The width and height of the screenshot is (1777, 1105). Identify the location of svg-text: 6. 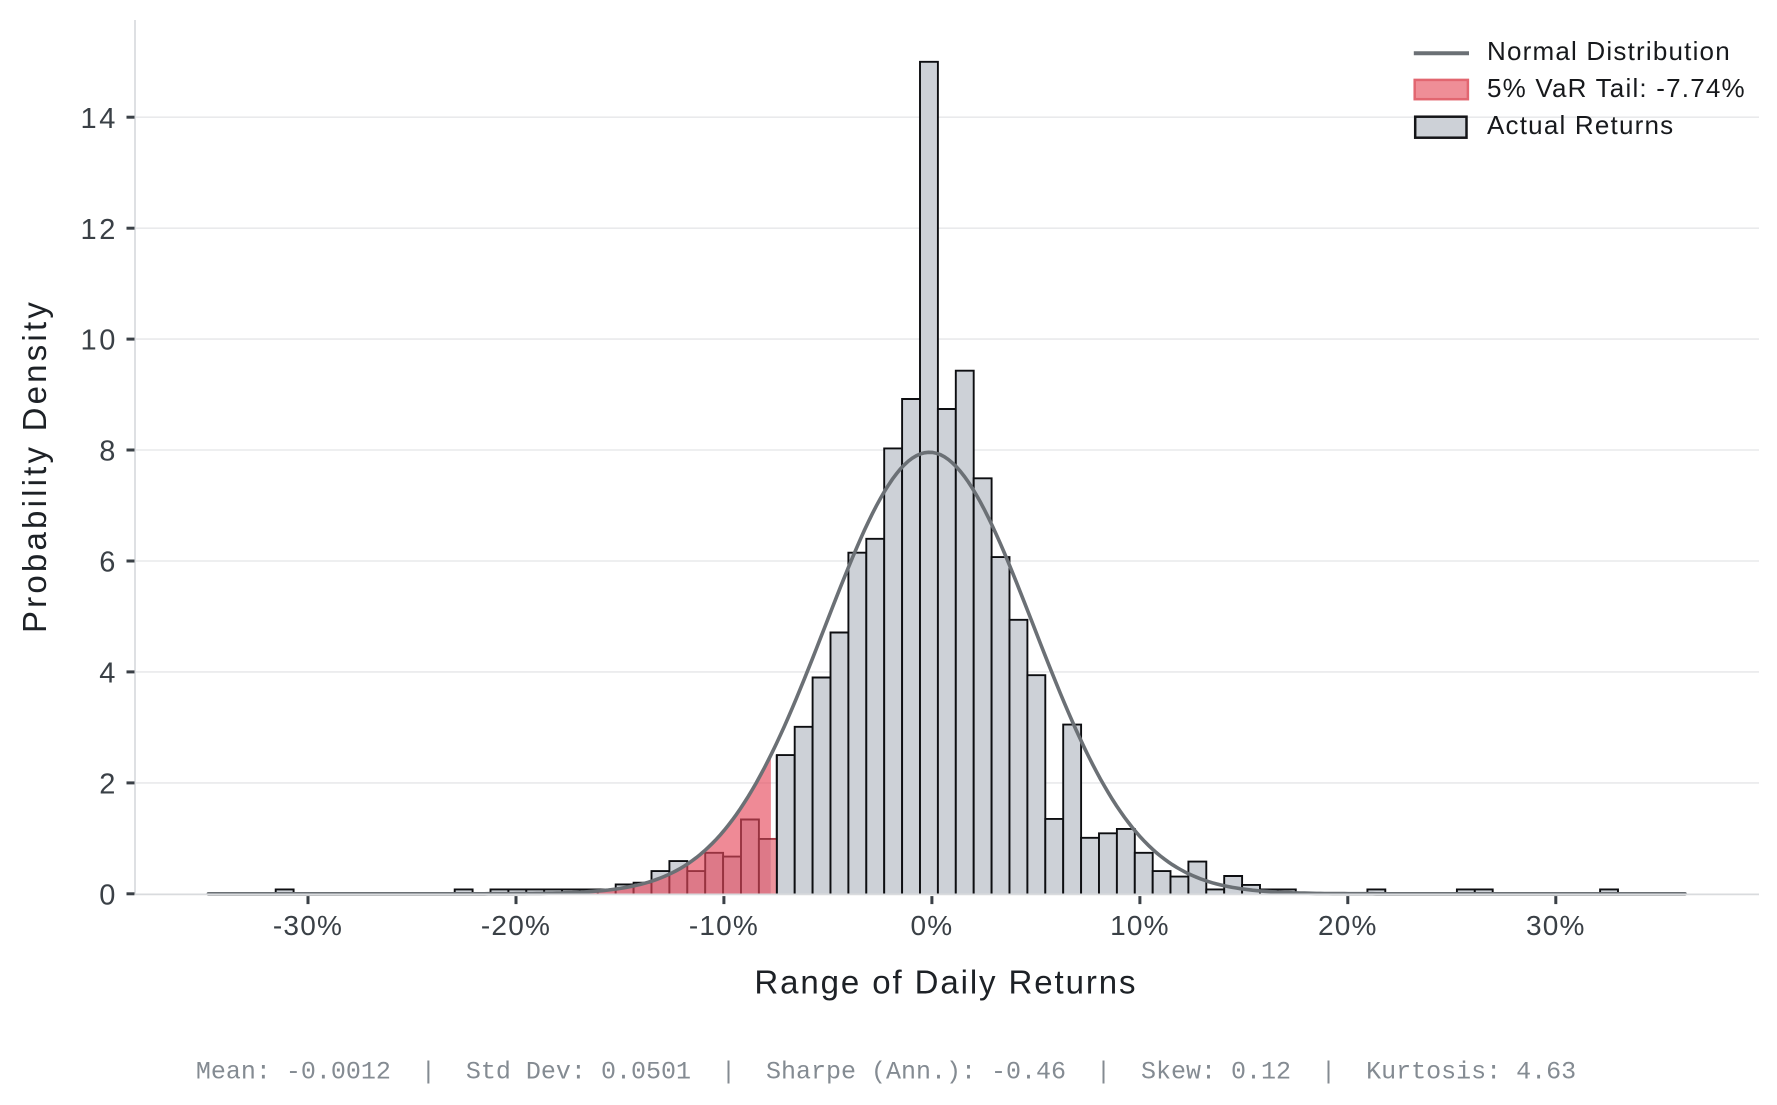
(108, 563).